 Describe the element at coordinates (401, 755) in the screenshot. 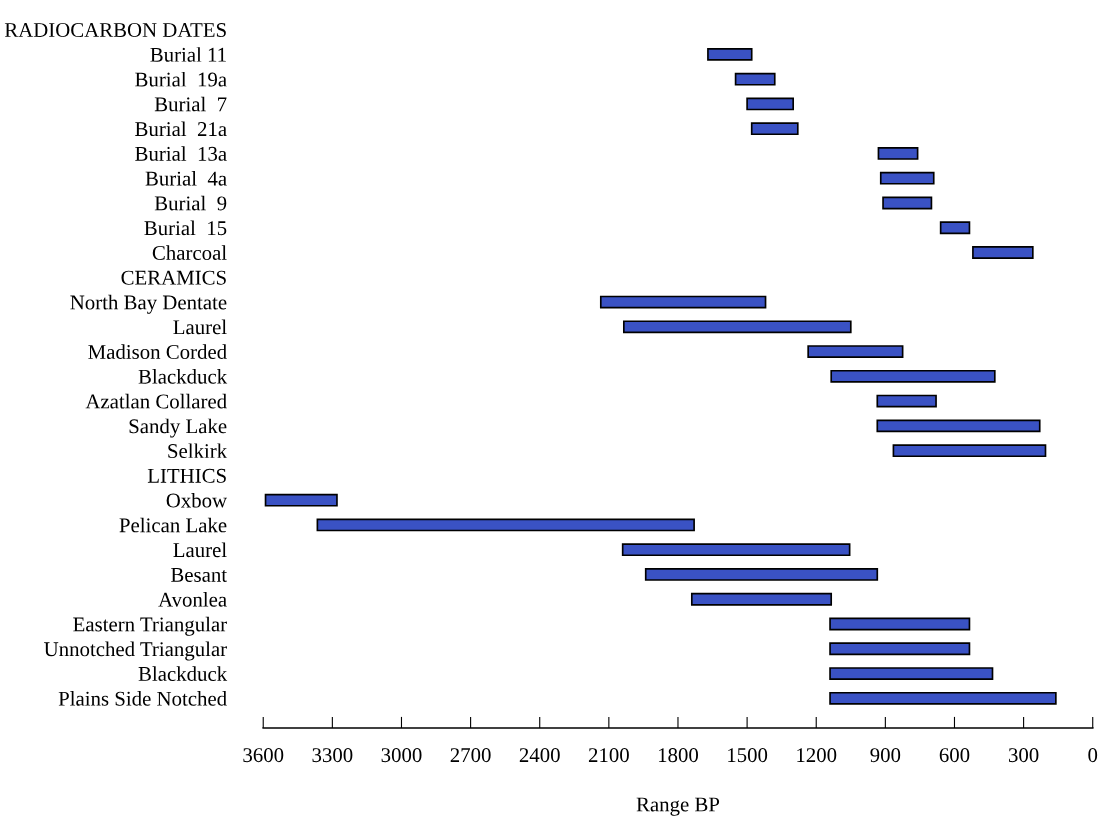

I see `x-tick-label: 3000` at that location.